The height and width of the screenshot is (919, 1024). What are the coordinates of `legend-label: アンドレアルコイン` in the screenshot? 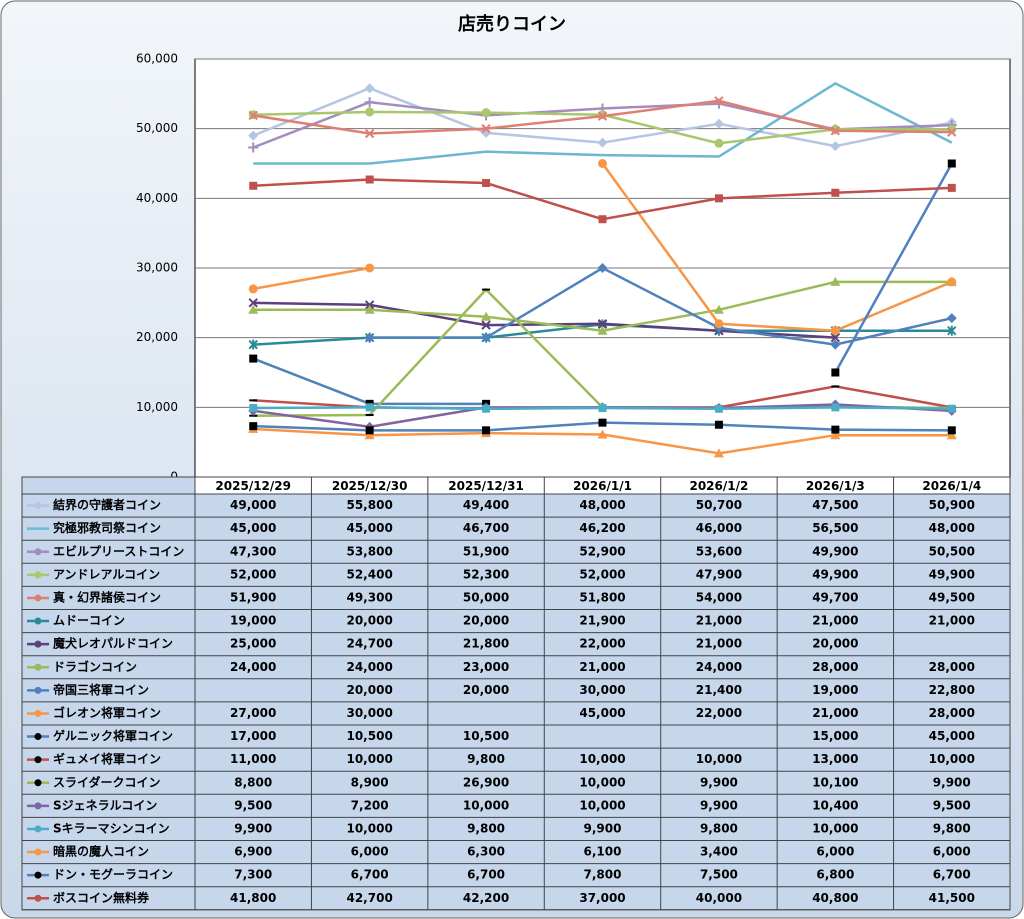 It's located at (106, 574).